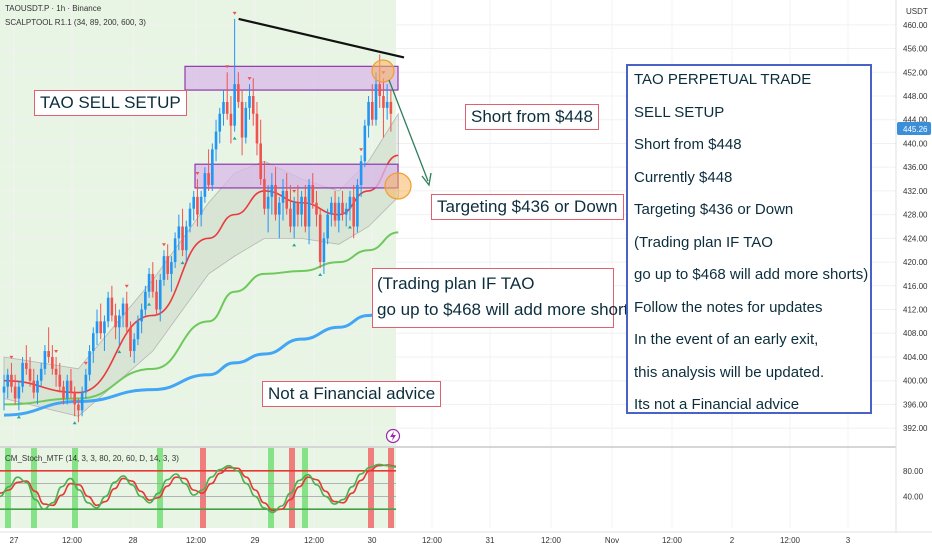 The width and height of the screenshot is (932, 550). Describe the element at coordinates (913, 484) in the screenshot. I see `stoch-axis: 80.00 40.00` at that location.